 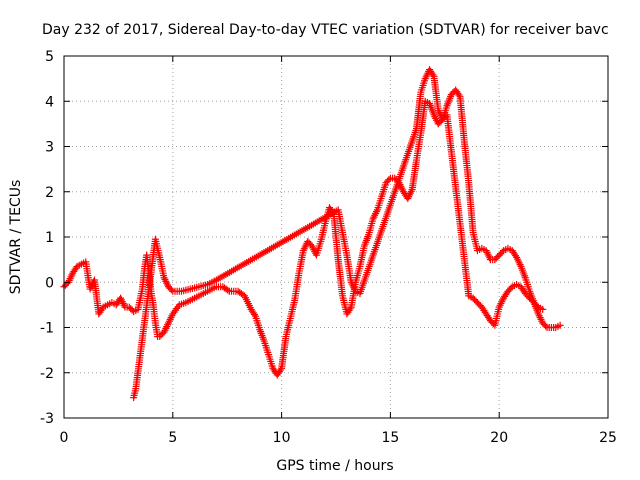 I want to click on y-axis-label: SDTVAR / TECUs, so click(x=16, y=237).